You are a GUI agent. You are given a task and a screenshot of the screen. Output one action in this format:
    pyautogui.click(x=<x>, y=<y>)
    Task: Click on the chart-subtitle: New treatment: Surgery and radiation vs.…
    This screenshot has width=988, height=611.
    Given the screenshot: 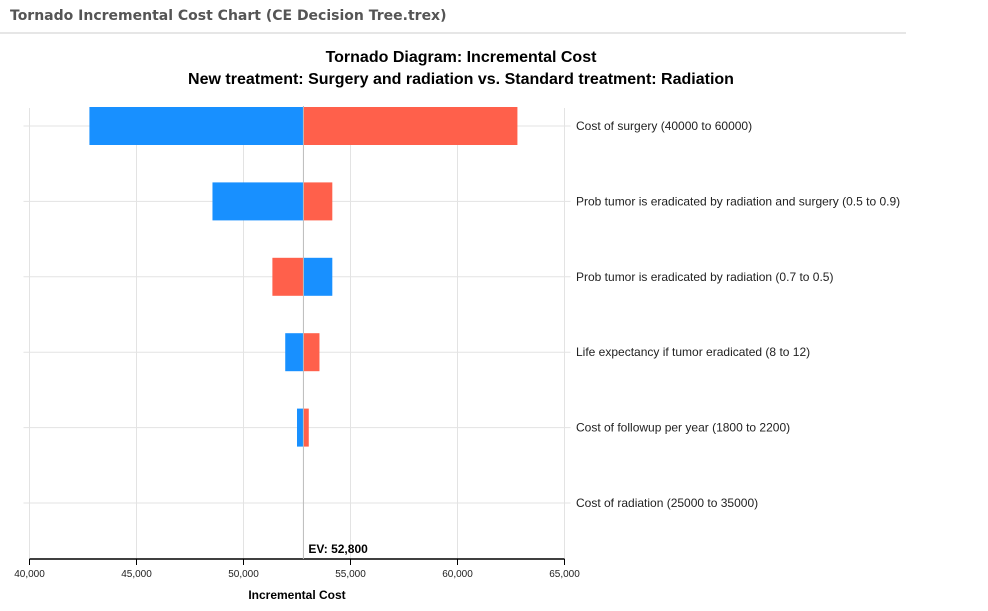 What is the action you would take?
    pyautogui.click(x=461, y=79)
    